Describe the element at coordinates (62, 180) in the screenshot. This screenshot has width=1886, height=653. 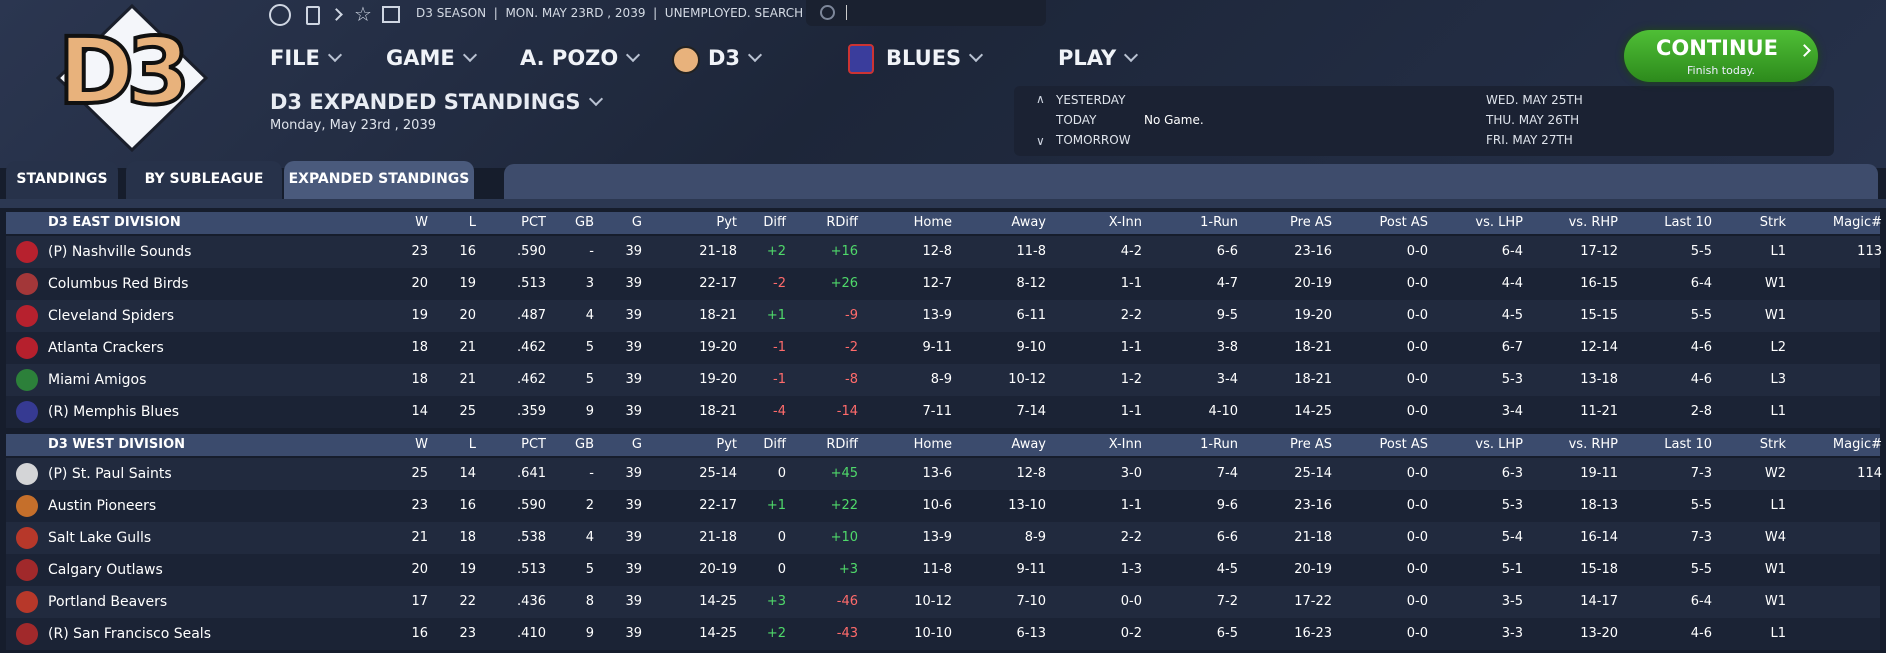
I see `tab: STANDINGS` at that location.